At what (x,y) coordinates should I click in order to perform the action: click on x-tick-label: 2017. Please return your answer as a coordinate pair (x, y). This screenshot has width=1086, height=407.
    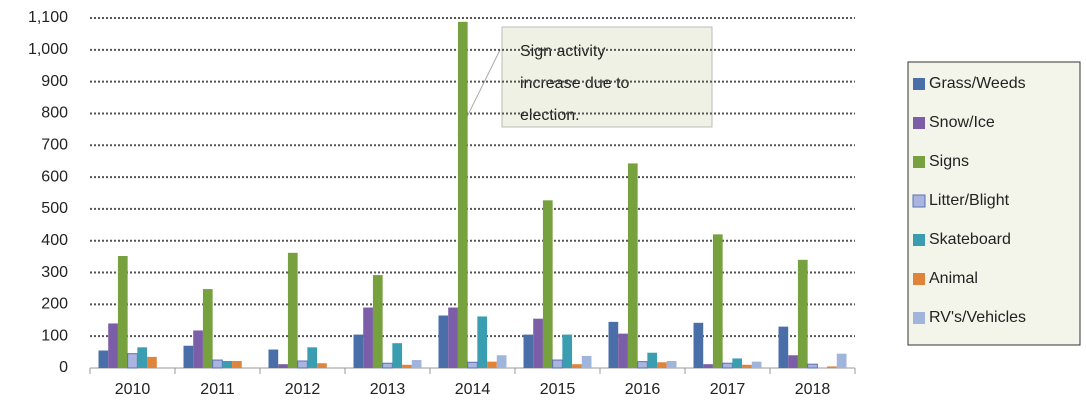
    Looking at the image, I should click on (728, 389).